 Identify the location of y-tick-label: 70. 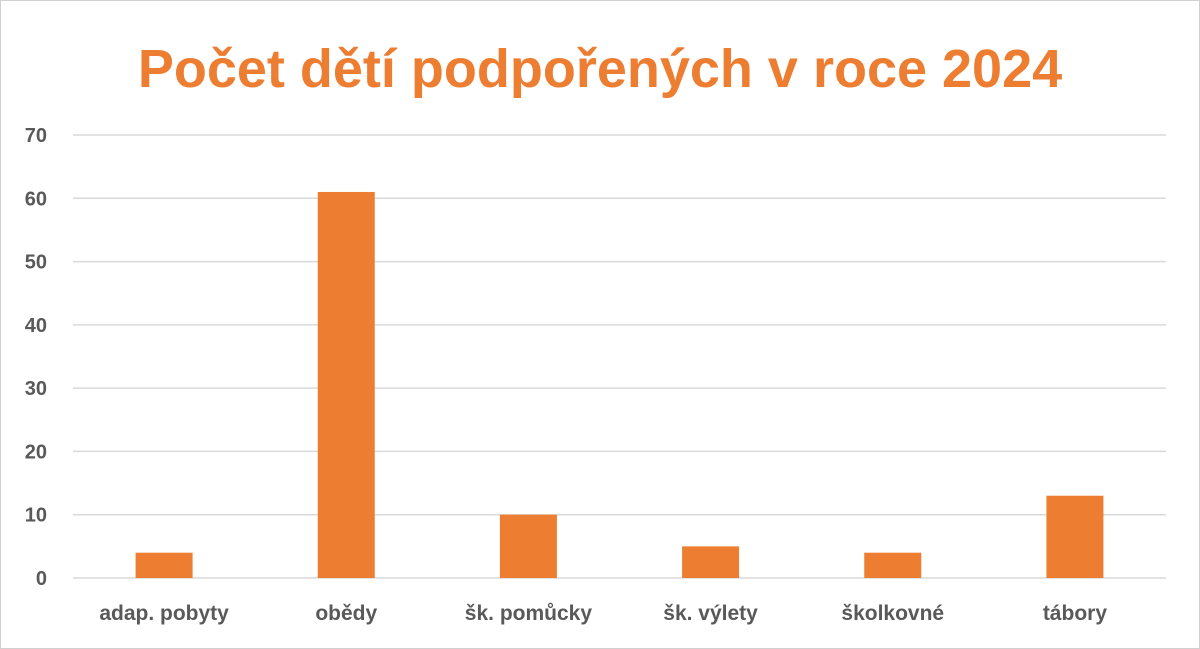
(36, 136).